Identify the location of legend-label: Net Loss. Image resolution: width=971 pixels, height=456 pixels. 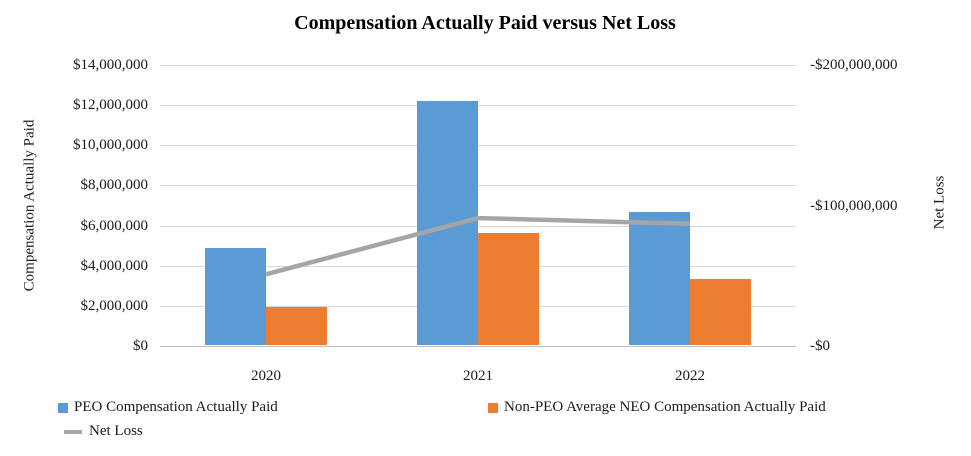
(116, 431).